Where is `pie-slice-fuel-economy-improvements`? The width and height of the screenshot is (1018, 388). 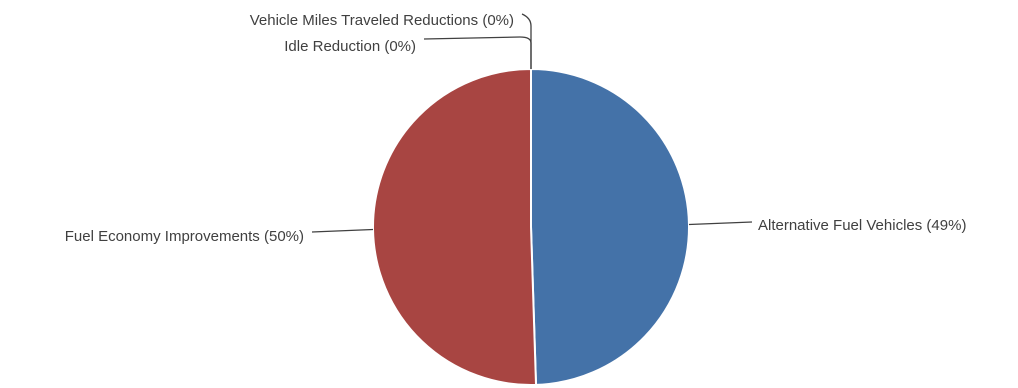 pie-slice-fuel-economy-improvements is located at coordinates (455, 226).